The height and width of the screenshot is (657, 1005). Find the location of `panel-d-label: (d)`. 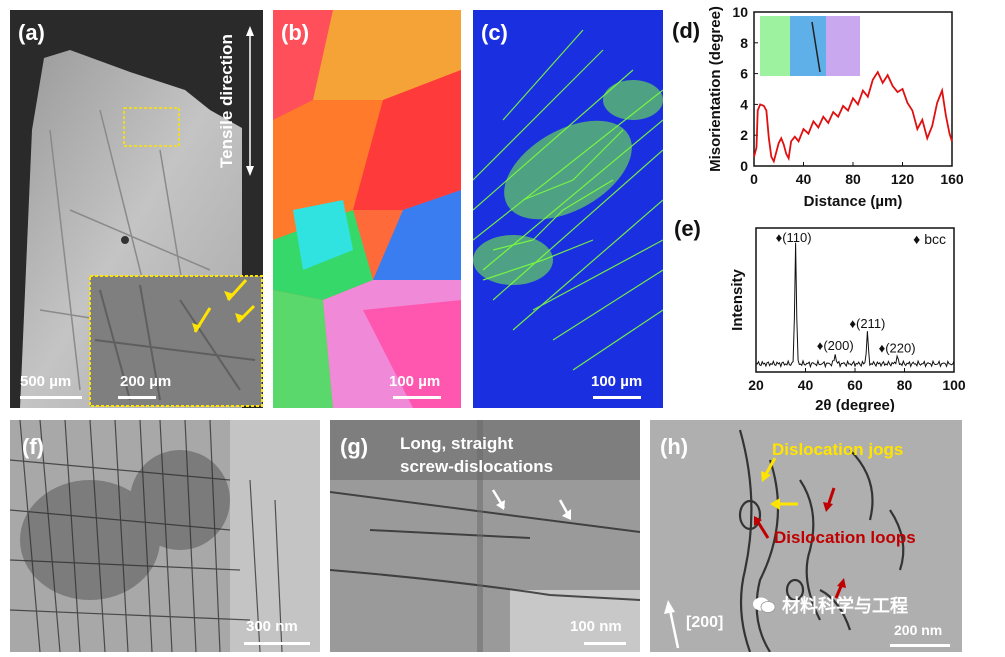

panel-d-label: (d) is located at coordinates (686, 30).